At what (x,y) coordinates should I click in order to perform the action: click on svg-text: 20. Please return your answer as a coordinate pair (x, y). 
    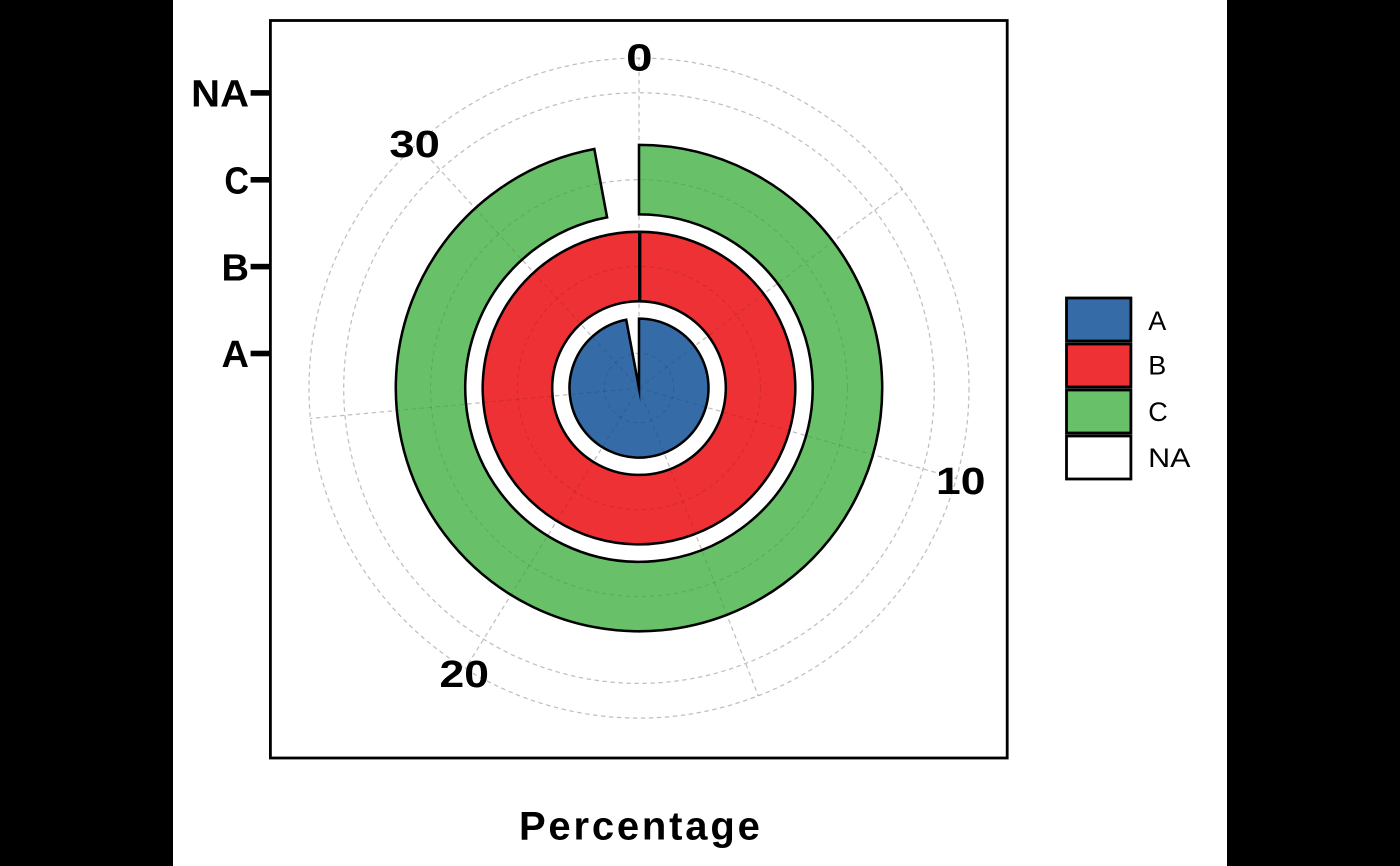
    Looking at the image, I should click on (464, 675).